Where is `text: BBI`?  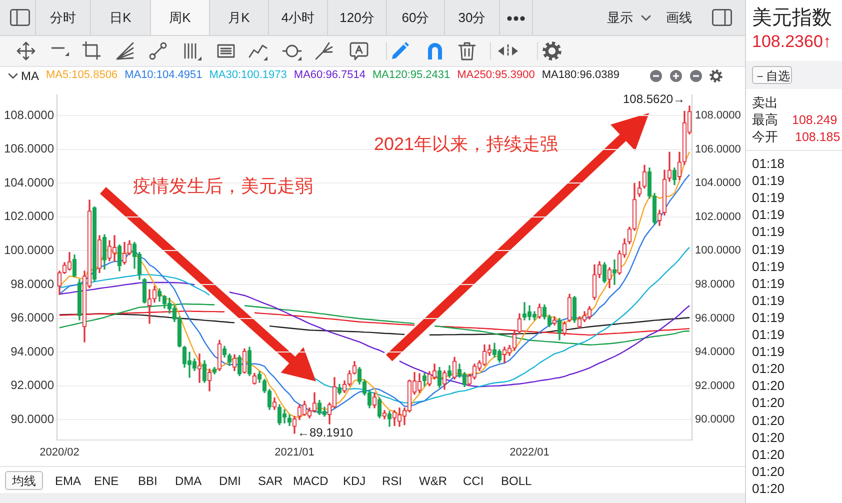
text: BBI is located at coordinates (148, 481).